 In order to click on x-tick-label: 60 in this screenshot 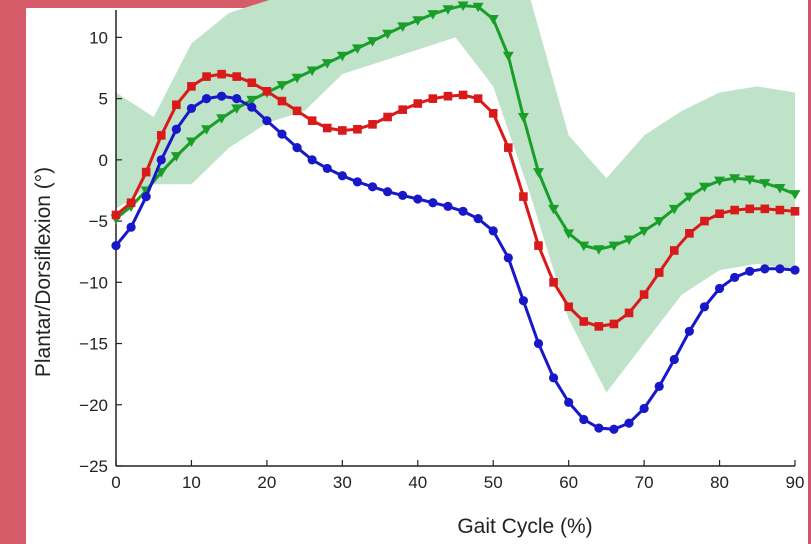, I will do `click(568, 482)`.